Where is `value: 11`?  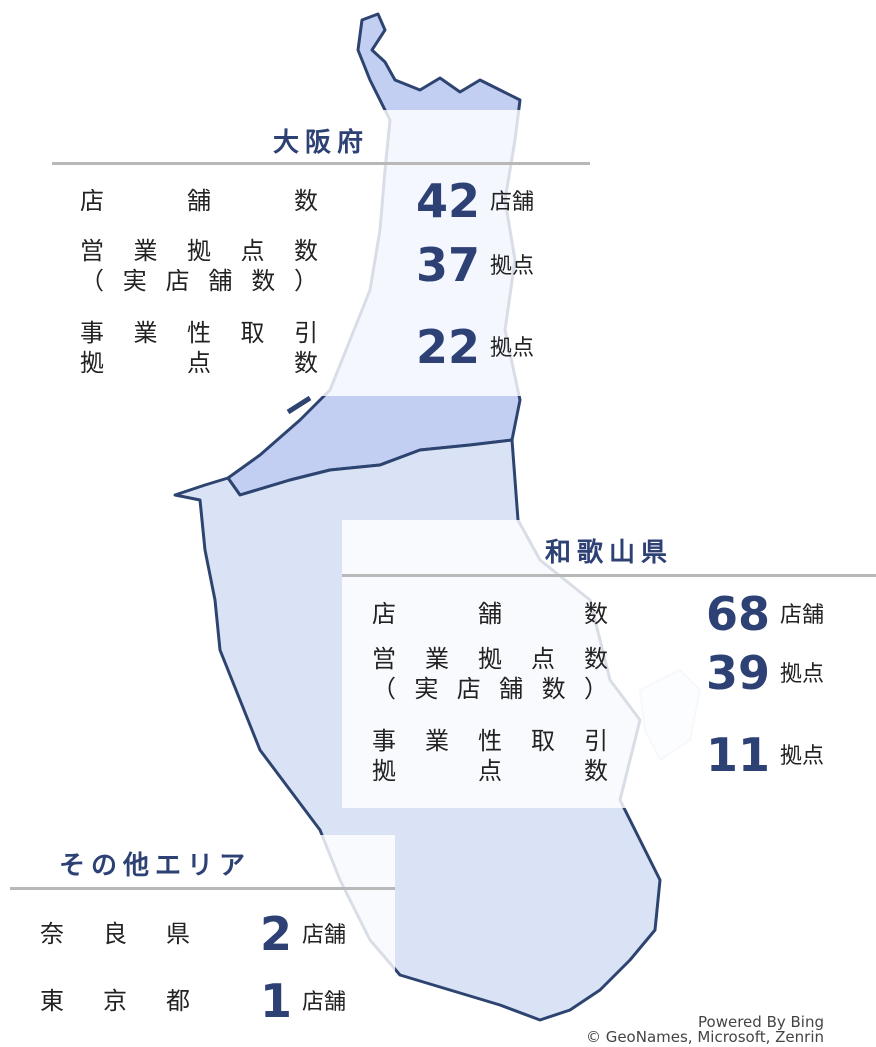 value: 11 is located at coordinates (737, 755).